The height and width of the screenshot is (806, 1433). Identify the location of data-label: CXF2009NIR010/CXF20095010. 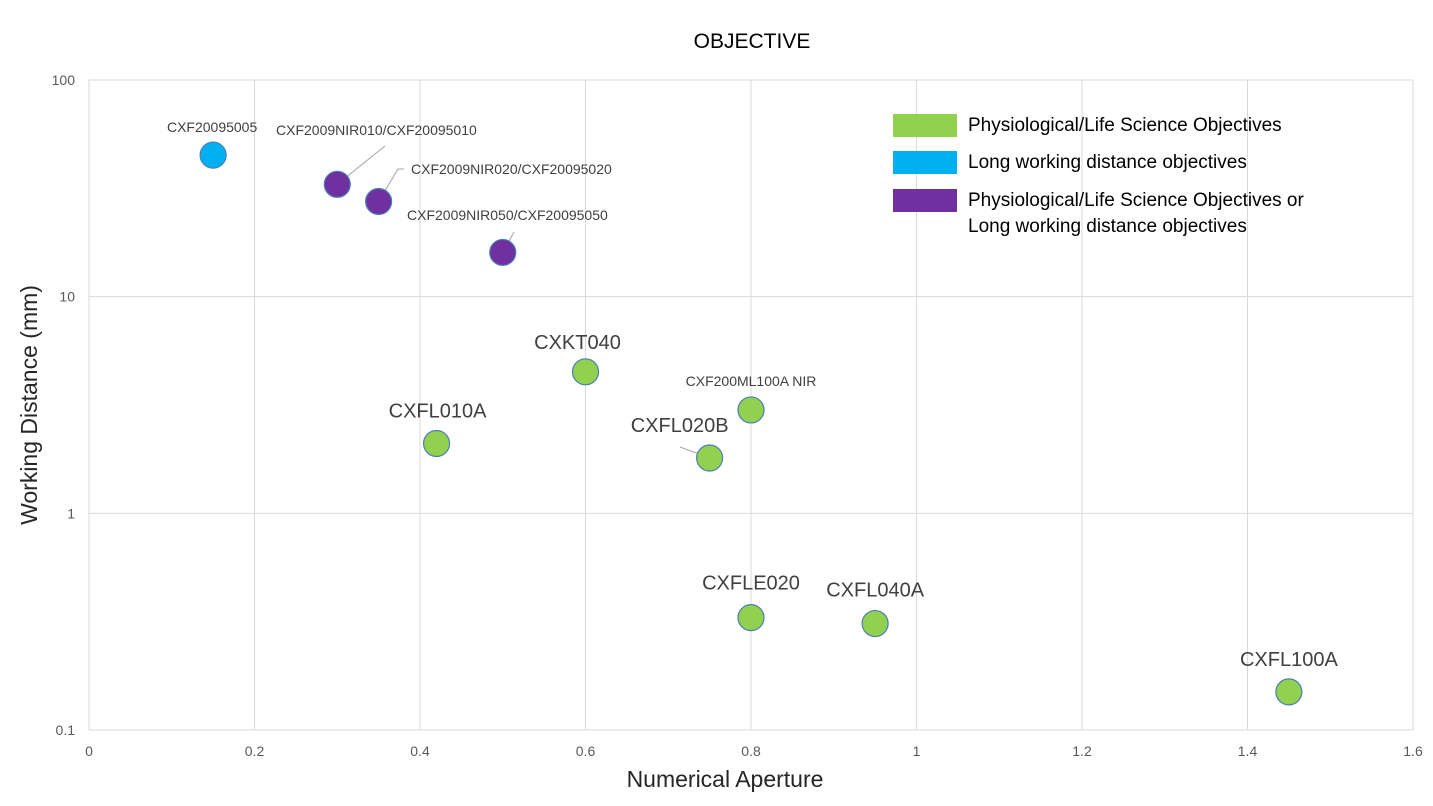
(376, 130).